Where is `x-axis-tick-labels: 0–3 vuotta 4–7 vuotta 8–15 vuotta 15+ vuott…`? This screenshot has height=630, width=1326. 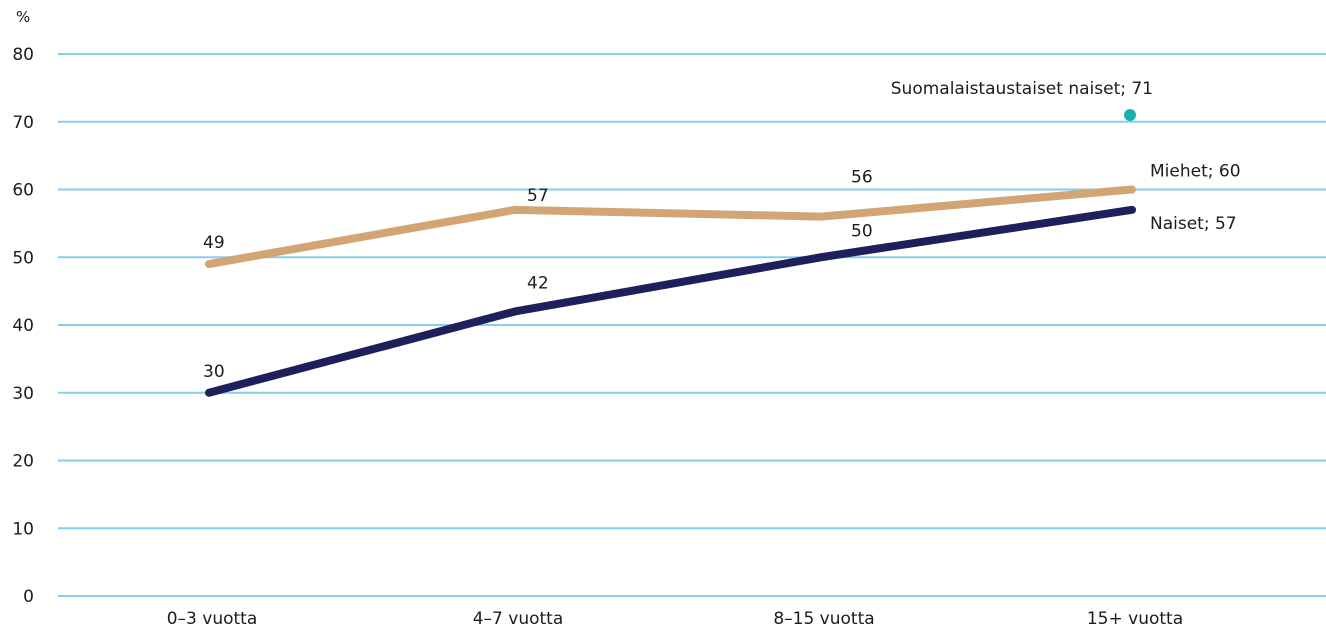
x-axis-tick-labels: 0–3 vuotta 4–7 vuotta 8–15 vuotta 15+ vuott… is located at coordinates (675, 619).